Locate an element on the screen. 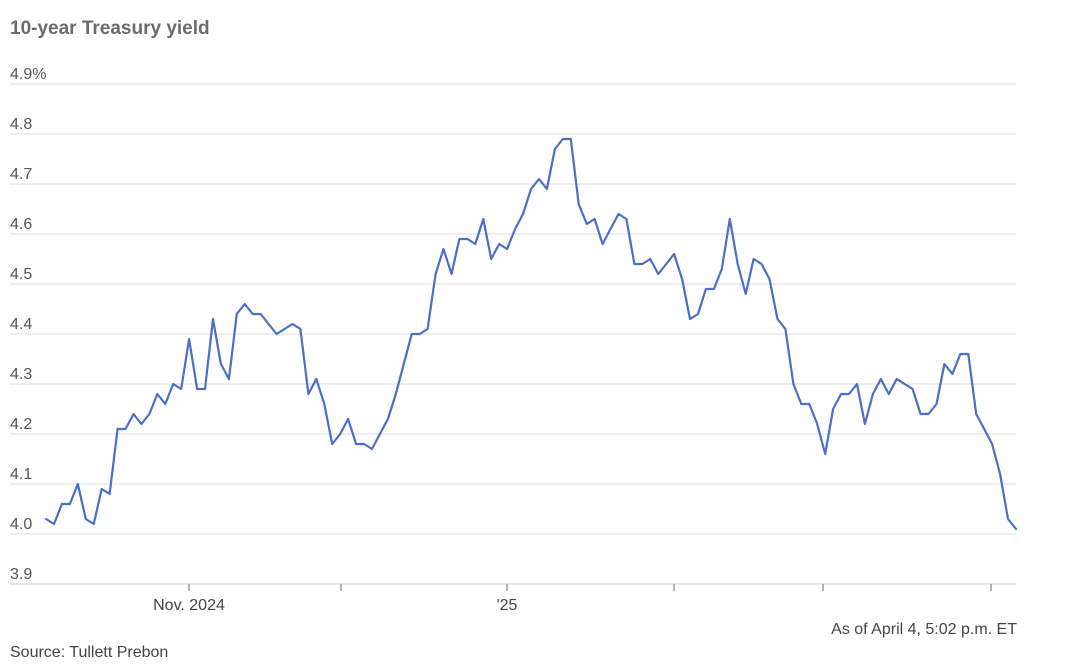  y-tick-label: 4.6 is located at coordinates (21, 224).